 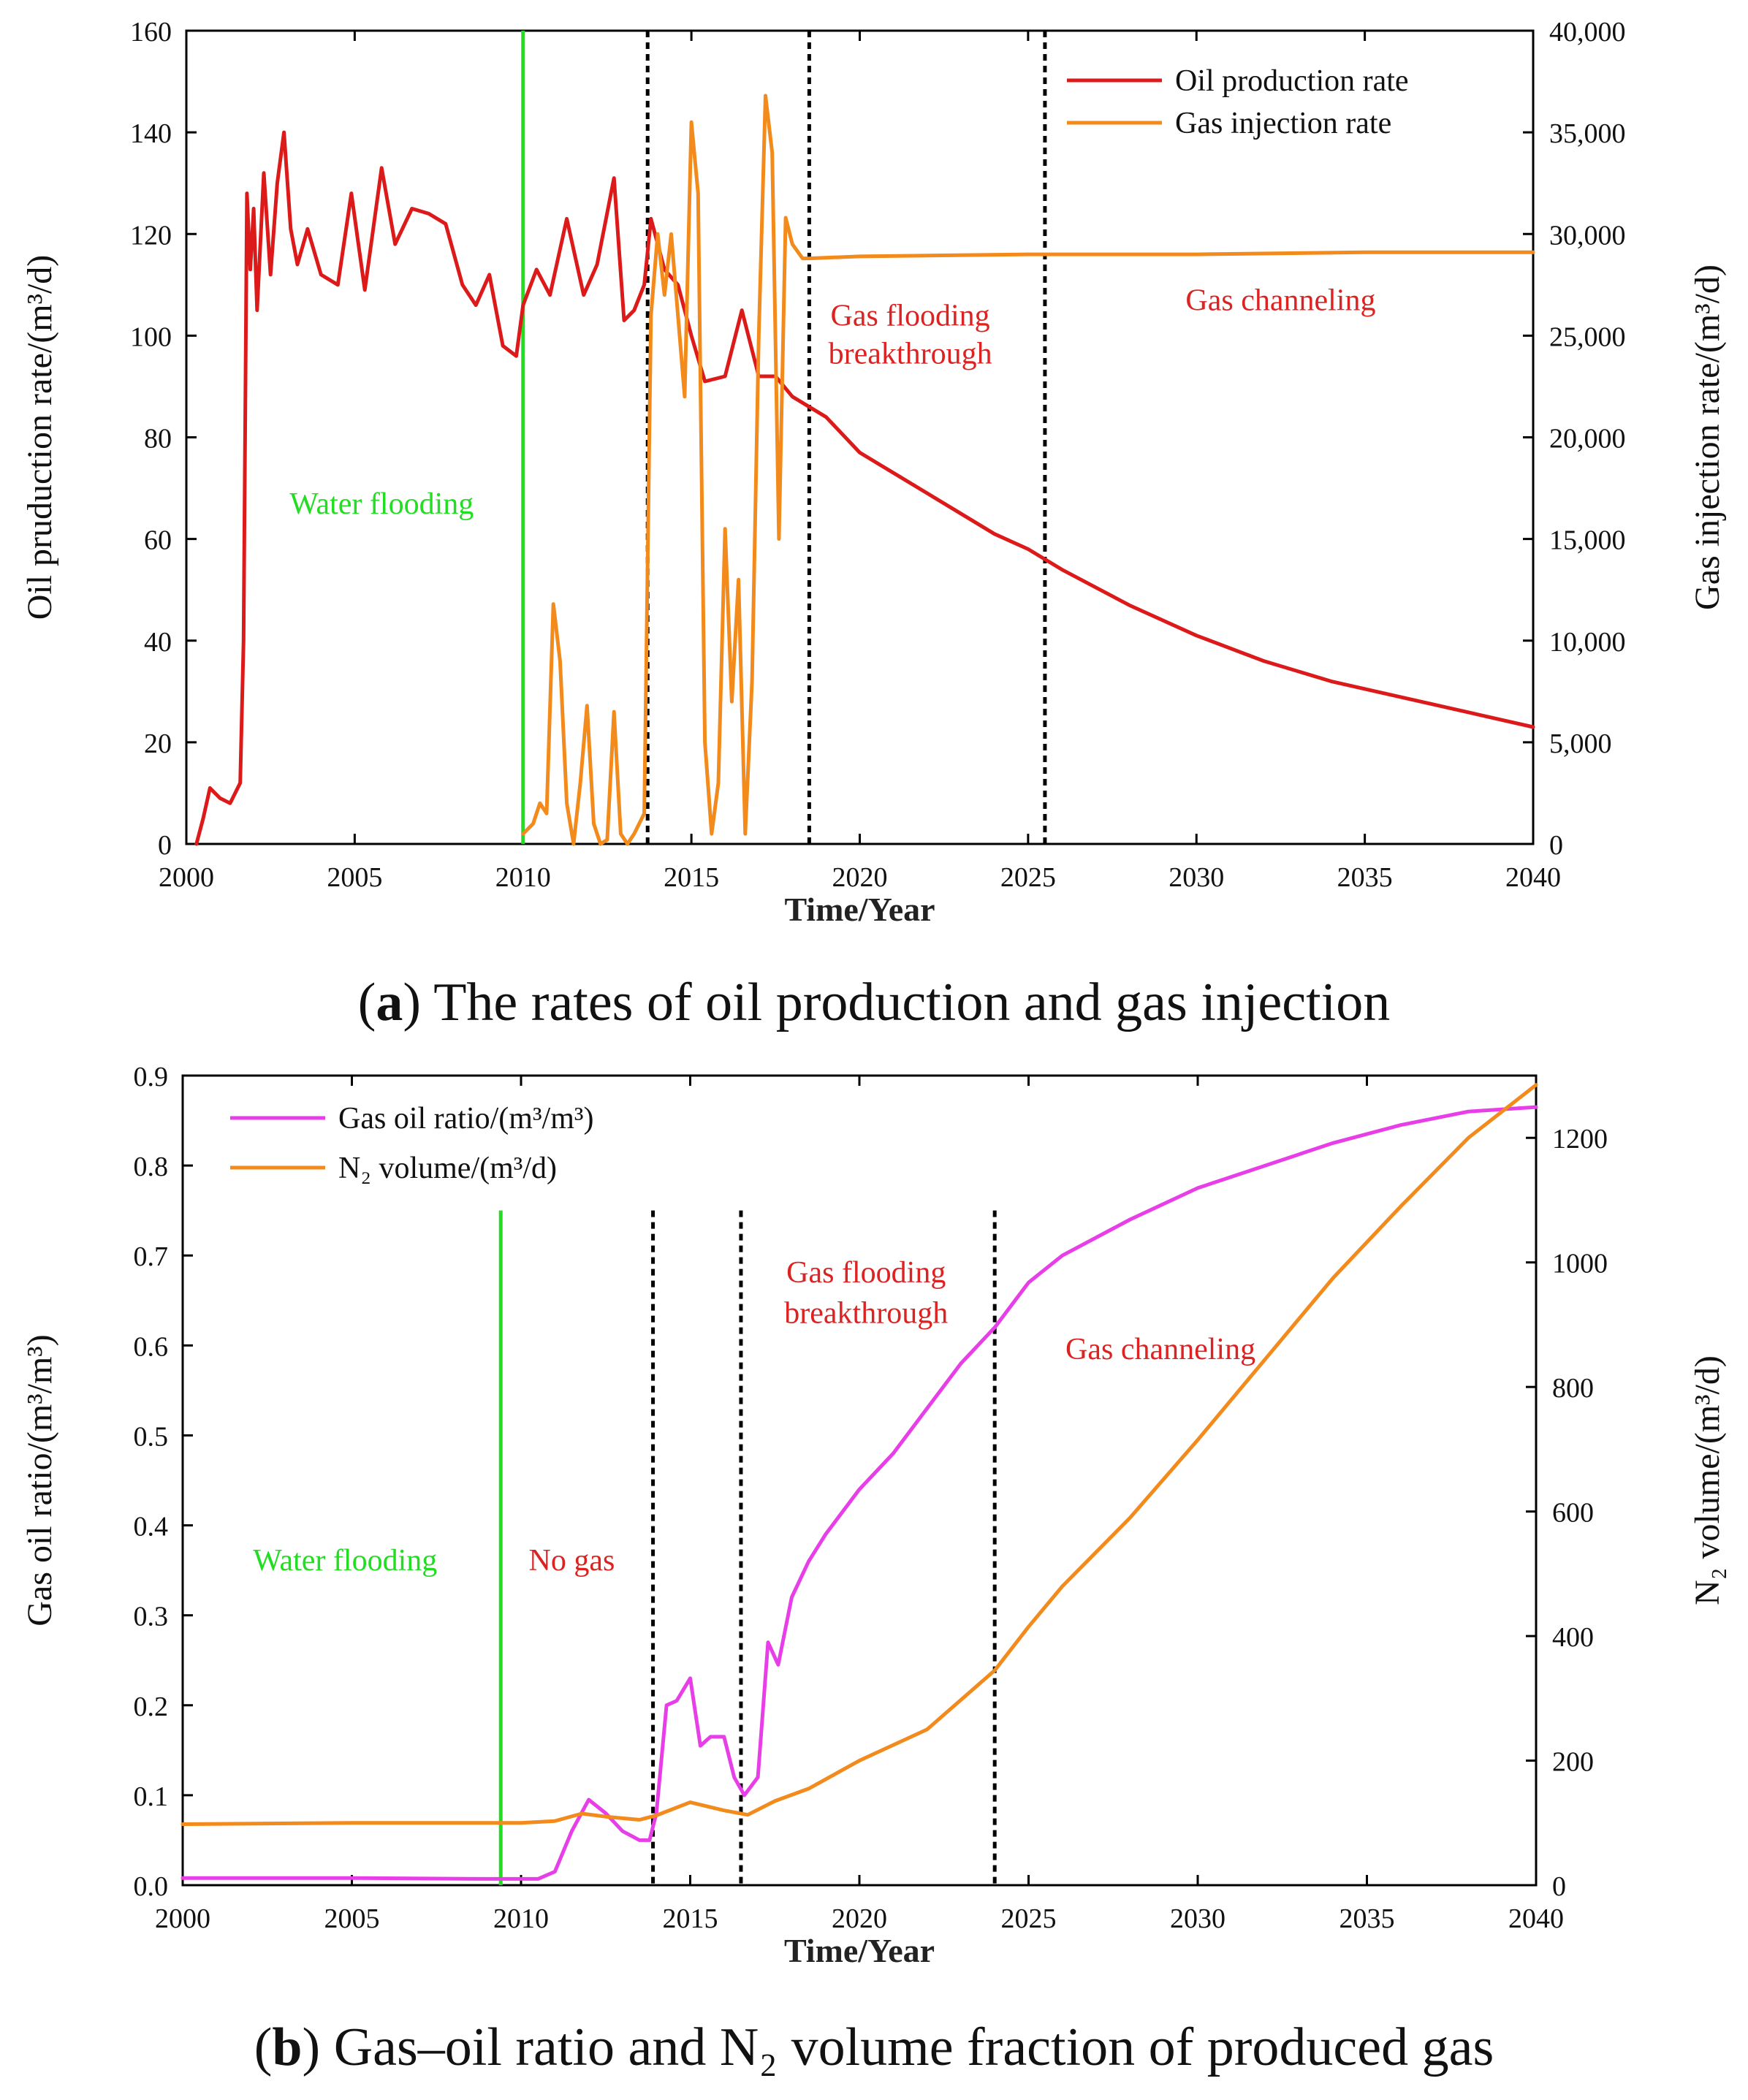 What do you see at coordinates (1707, 1480) in the screenshot?
I see `y-right-axis-label: N₂ volume/(m³/d)` at bounding box center [1707, 1480].